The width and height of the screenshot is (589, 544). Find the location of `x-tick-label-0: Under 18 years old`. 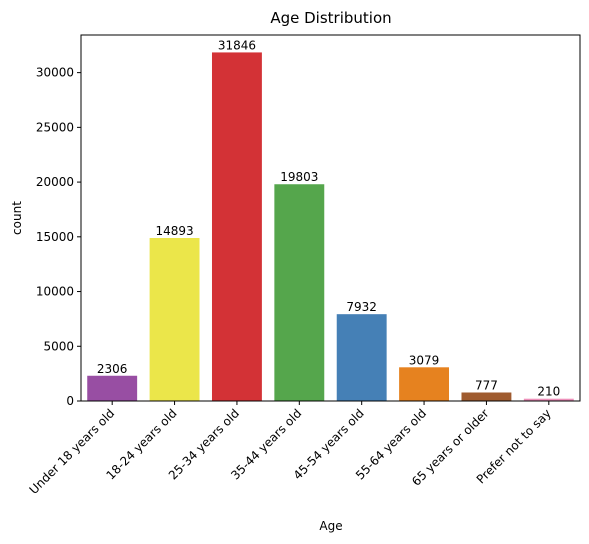

x-tick-label-0: Under 18 years old is located at coordinates (72, 451).